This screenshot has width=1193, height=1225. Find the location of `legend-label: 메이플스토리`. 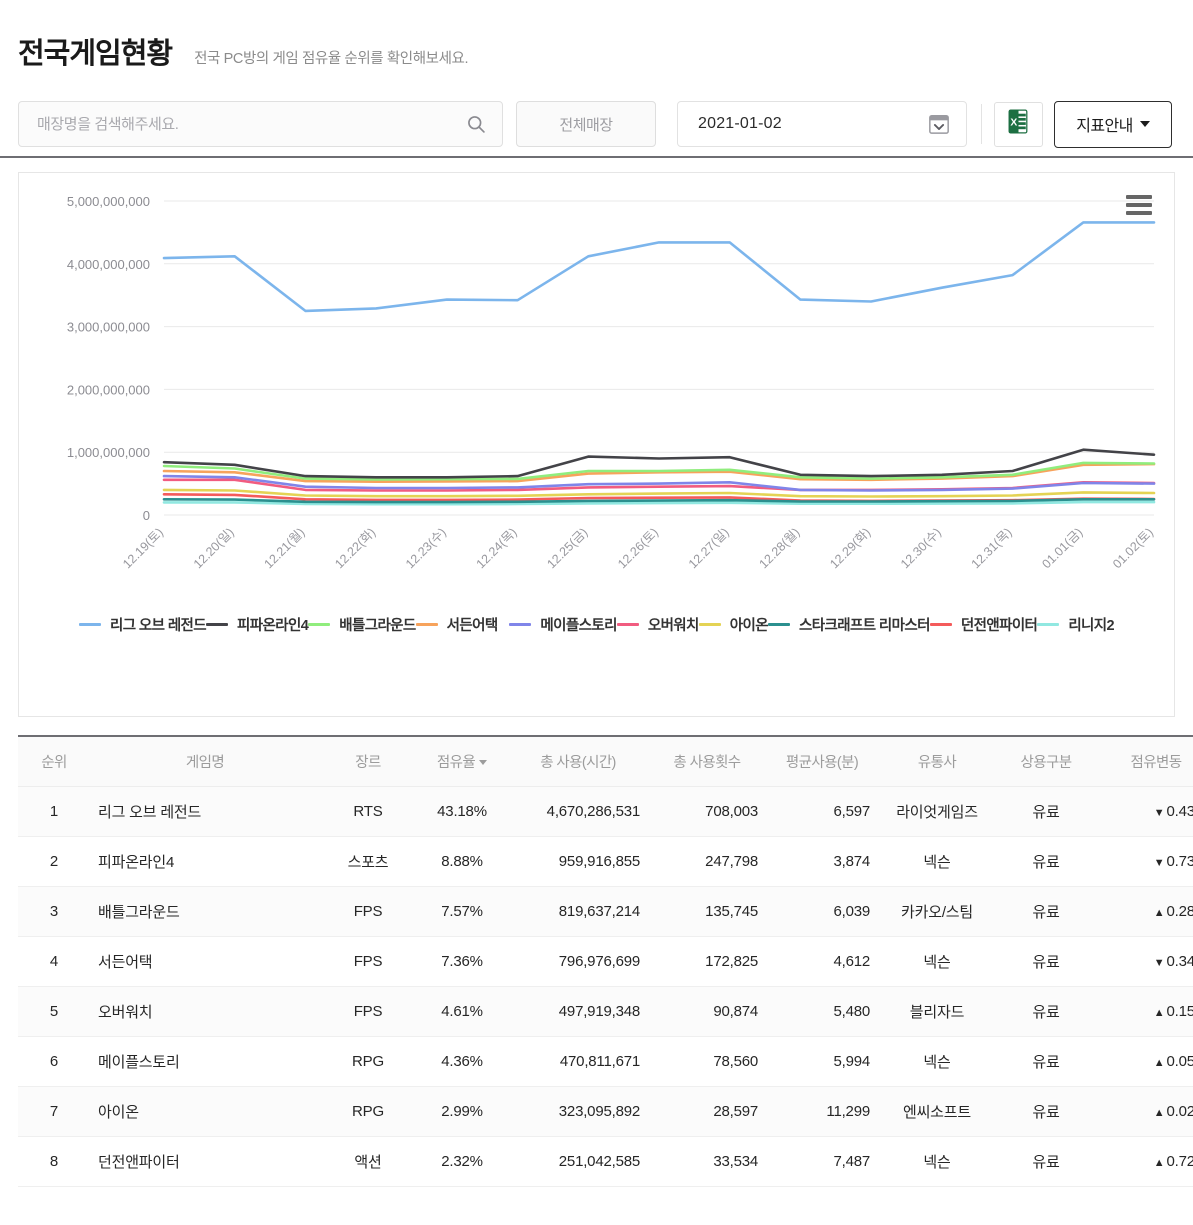

legend-label: 메이플스토리 is located at coordinates (578, 625).